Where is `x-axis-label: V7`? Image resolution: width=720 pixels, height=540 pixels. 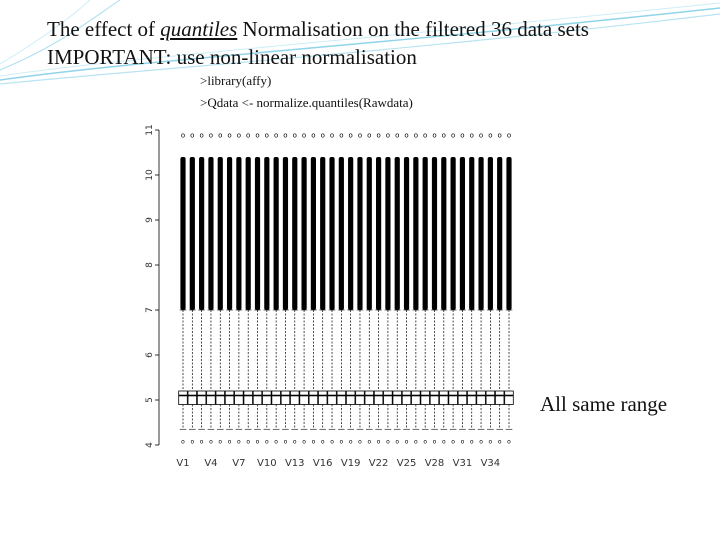 x-axis-label: V7 is located at coordinates (238, 463).